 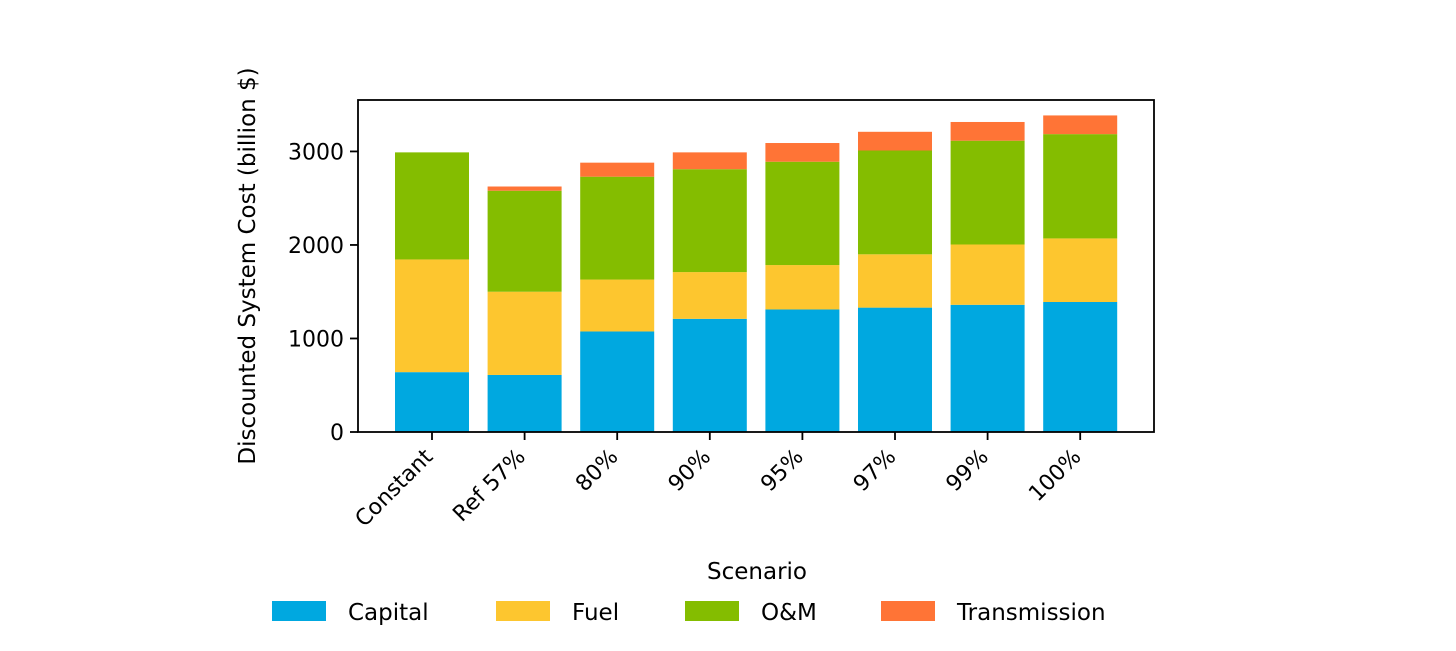 What do you see at coordinates (757, 572) in the screenshot?
I see `x-axis-label: Scenario` at bounding box center [757, 572].